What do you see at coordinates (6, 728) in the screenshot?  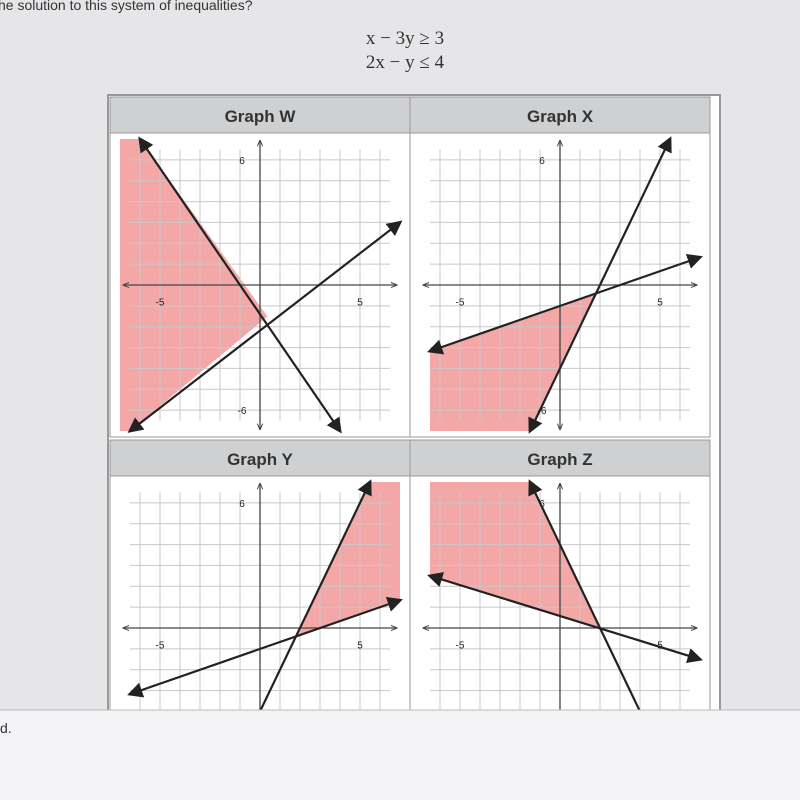 I see `footer-text: d.` at bounding box center [6, 728].